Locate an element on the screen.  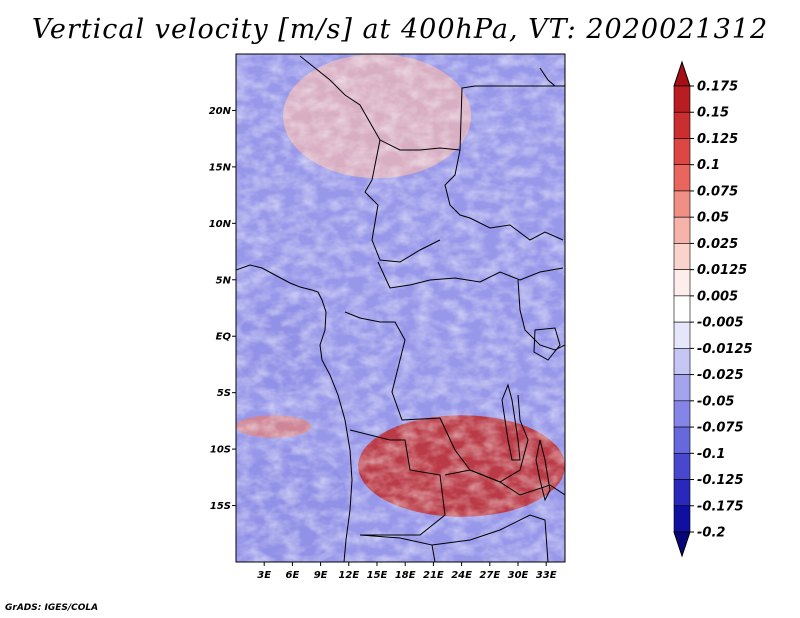
border-car is located at coordinates (470, 275).